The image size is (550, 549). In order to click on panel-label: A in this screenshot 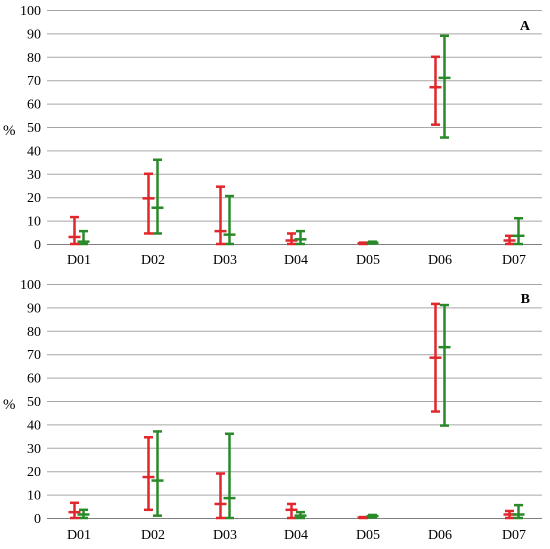, I will do `click(525, 26)`.